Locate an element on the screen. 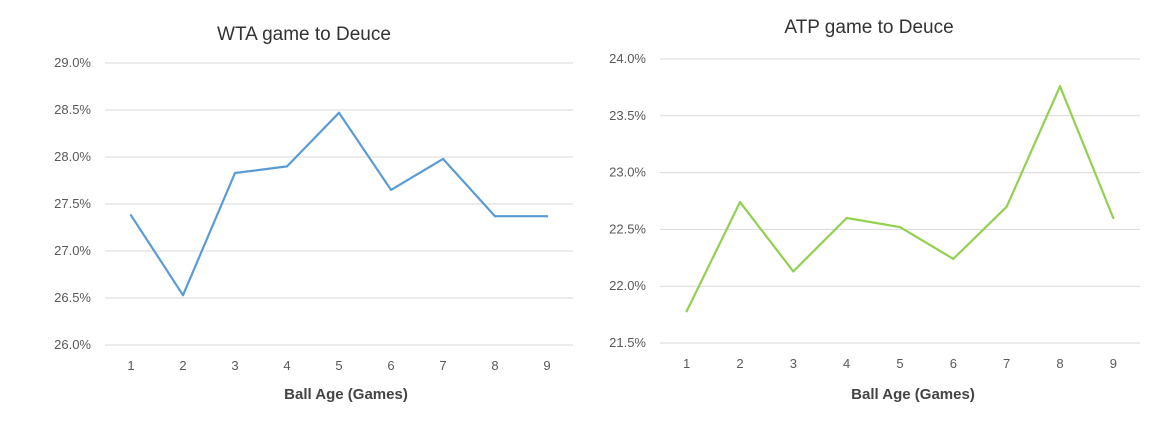  atp-x-tick-label: 2 is located at coordinates (739, 363).